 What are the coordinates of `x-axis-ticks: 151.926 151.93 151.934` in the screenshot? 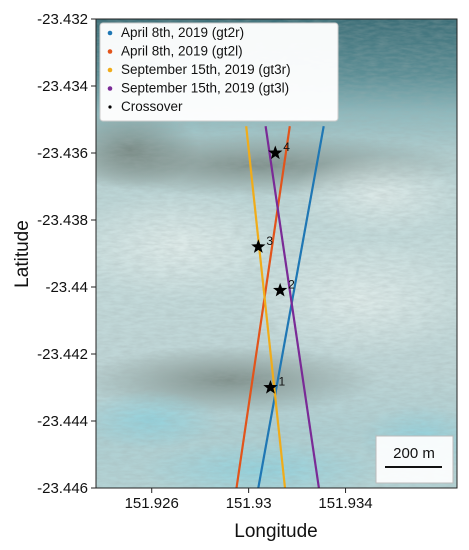 It's located at (249, 500).